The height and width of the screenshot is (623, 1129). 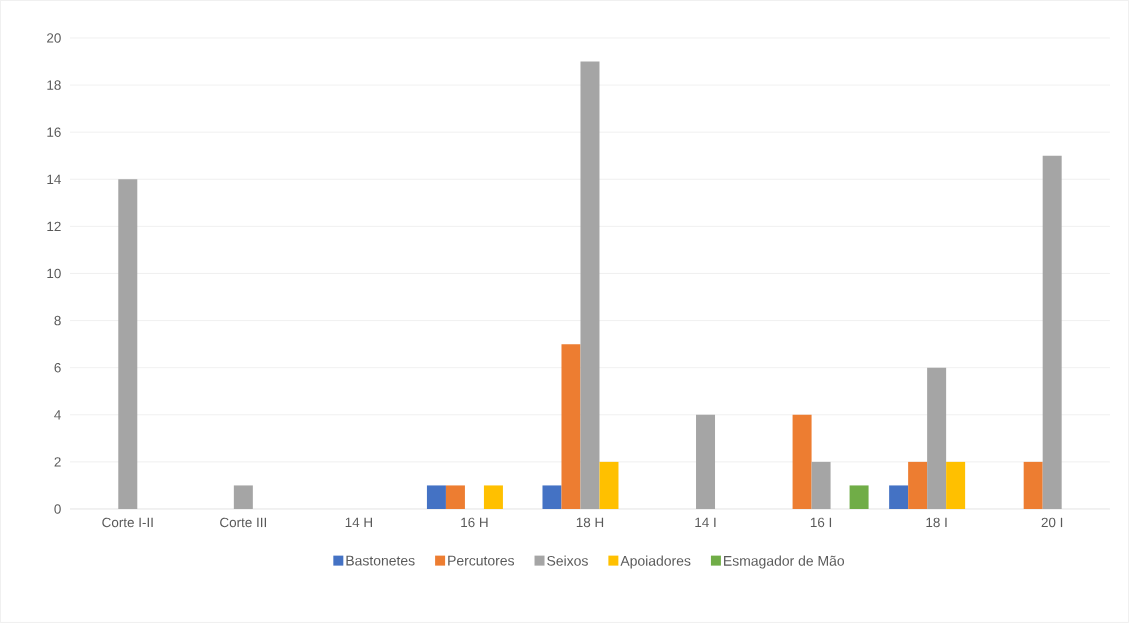 What do you see at coordinates (380, 560) in the screenshot?
I see `legend-label: Bastonetes` at bounding box center [380, 560].